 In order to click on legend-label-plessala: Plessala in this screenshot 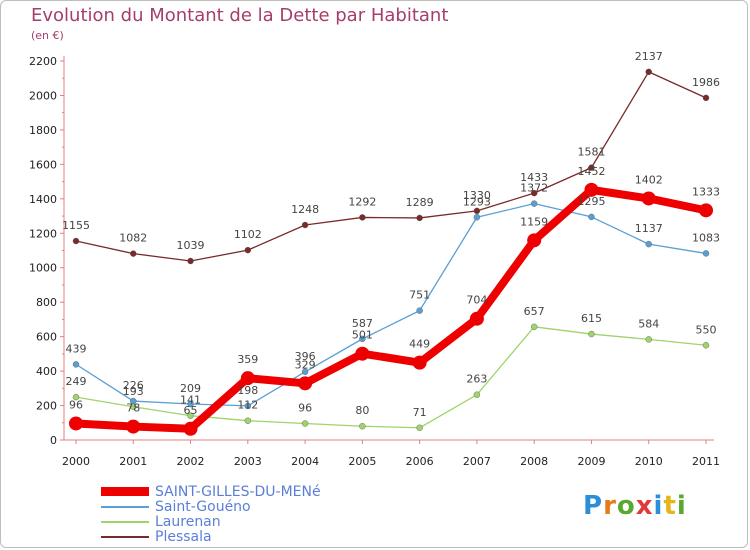, I will do `click(183, 536)`.